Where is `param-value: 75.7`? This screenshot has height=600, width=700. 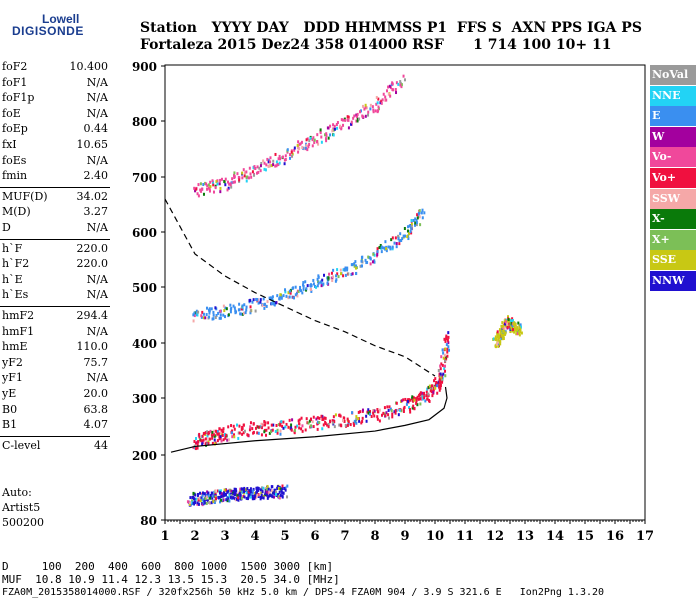 param-value: 75.7 is located at coordinates (96, 362).